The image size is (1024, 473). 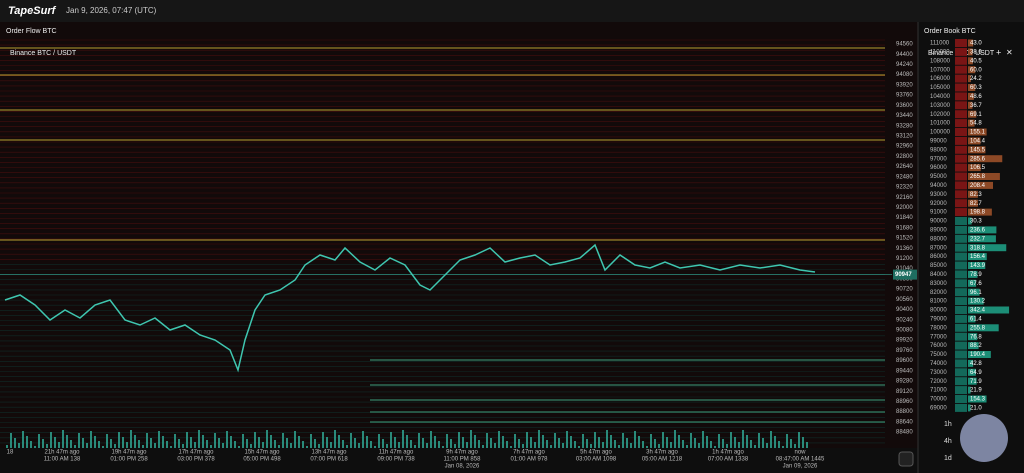 I want to click on reset-button, so click(x=906, y=459).